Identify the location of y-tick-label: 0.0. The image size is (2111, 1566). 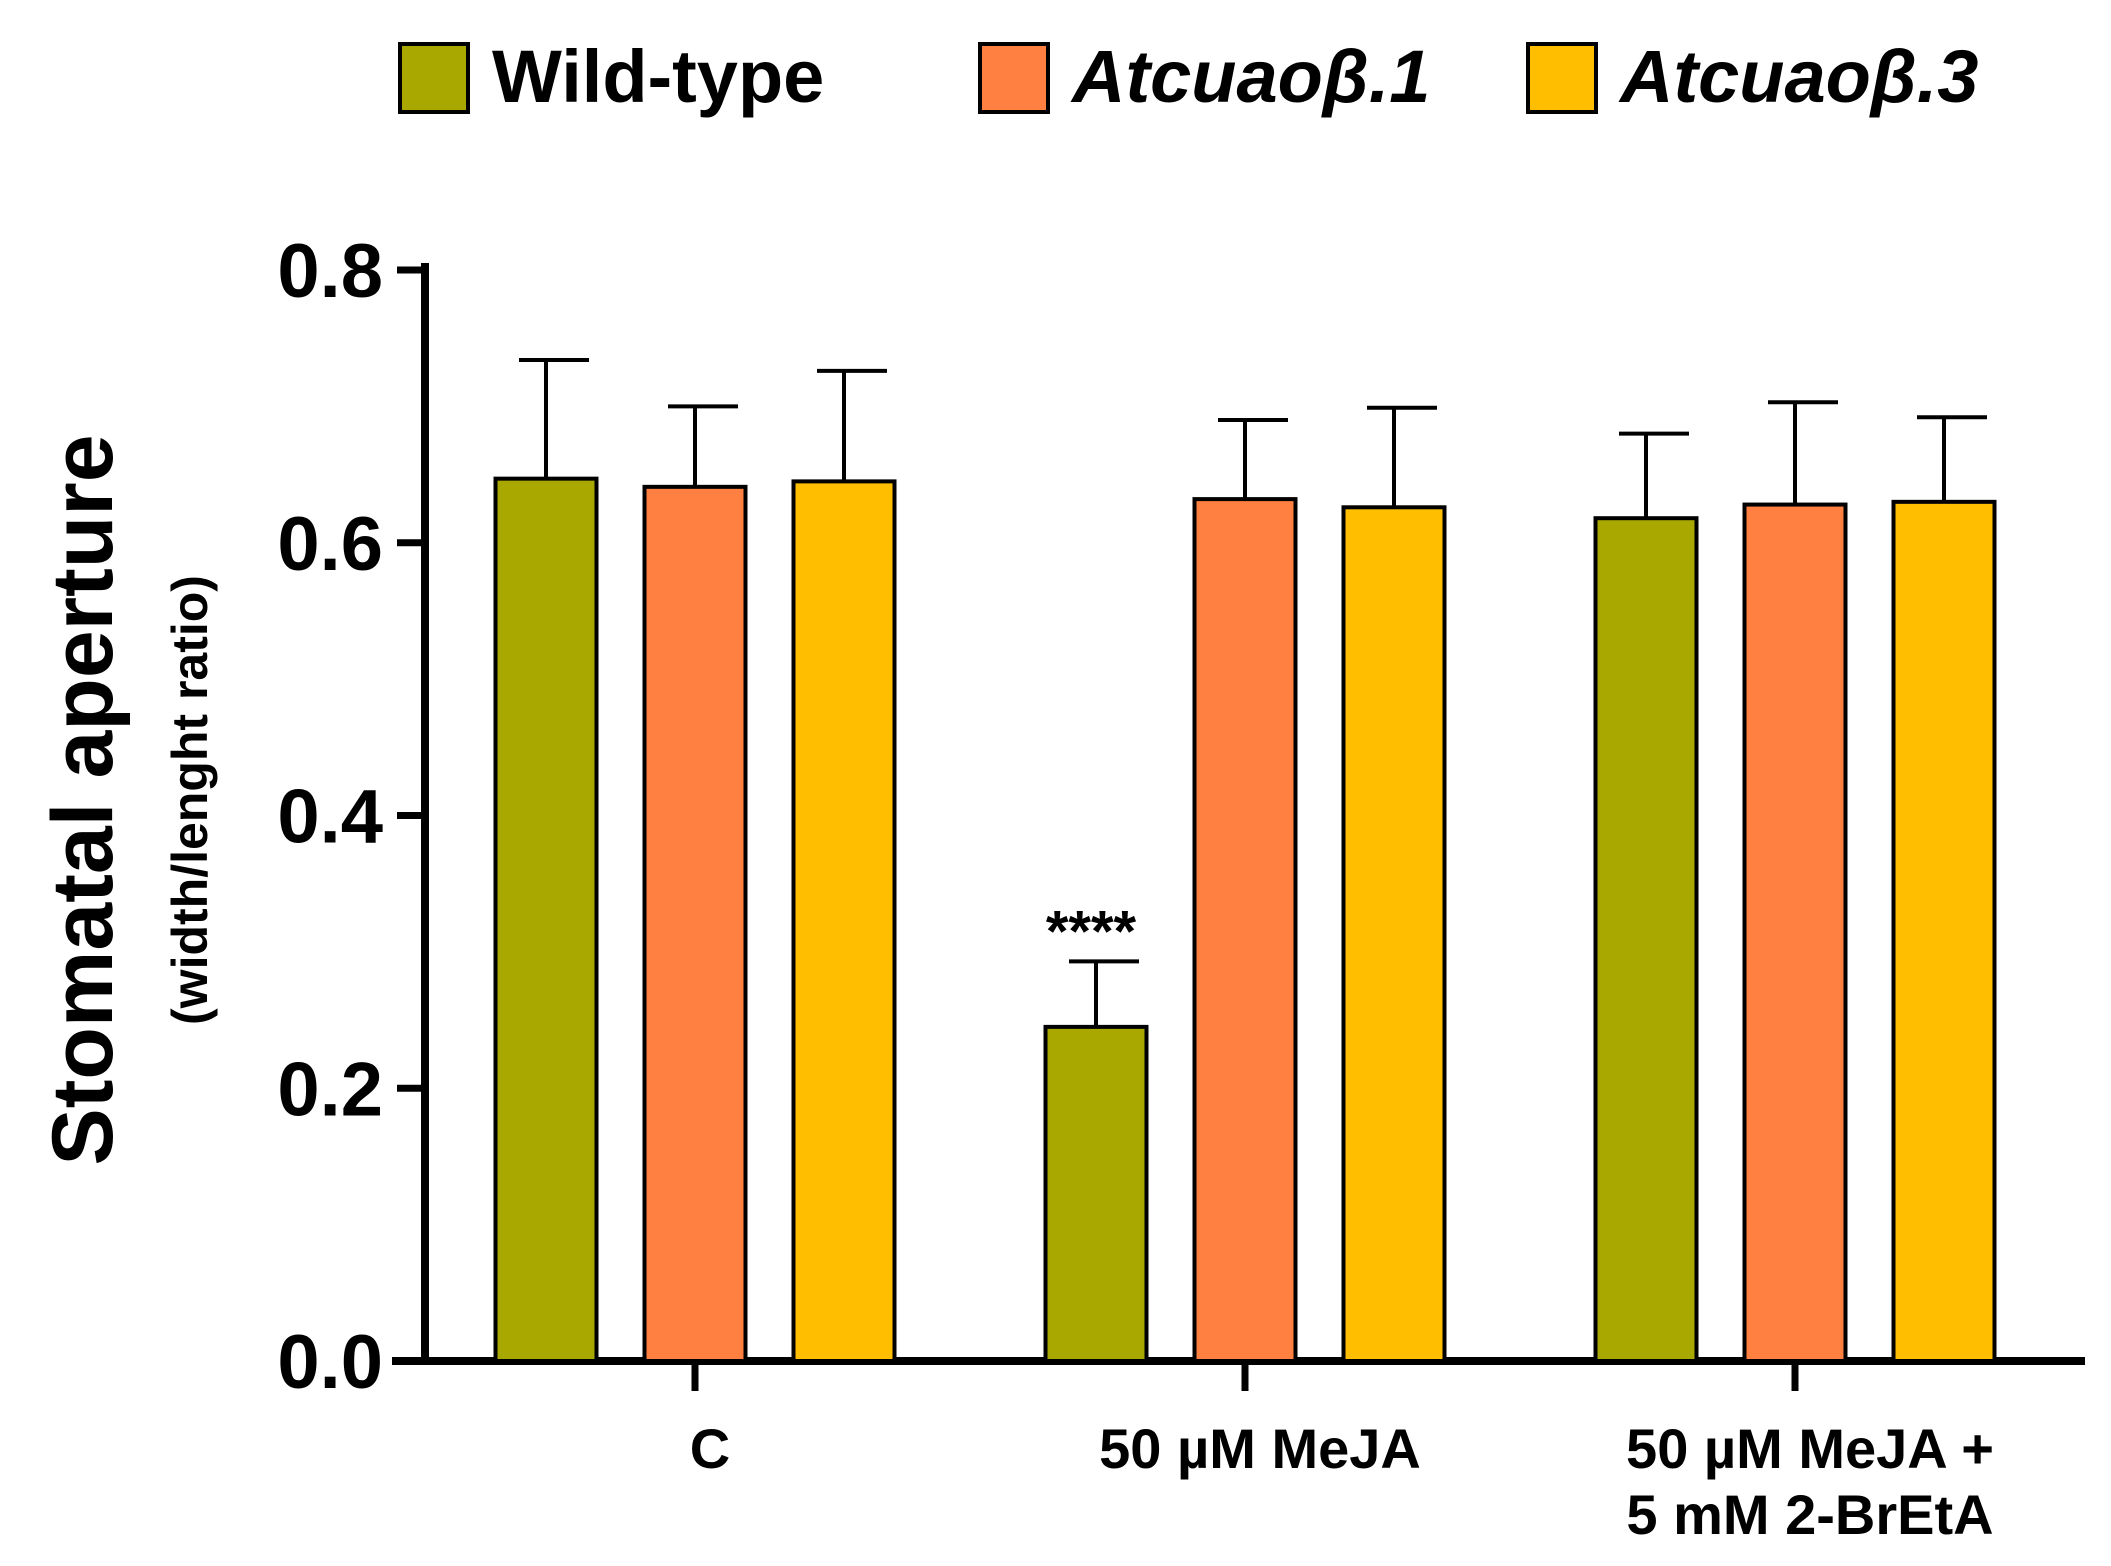
(330, 1362).